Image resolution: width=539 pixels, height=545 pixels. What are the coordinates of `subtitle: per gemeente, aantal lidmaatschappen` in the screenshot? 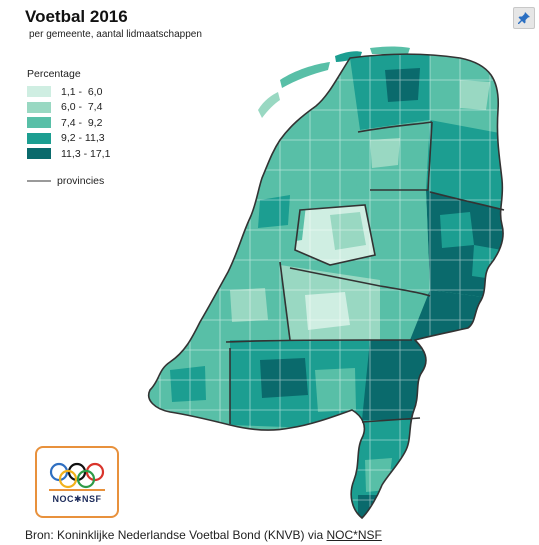 It's located at (115, 34).